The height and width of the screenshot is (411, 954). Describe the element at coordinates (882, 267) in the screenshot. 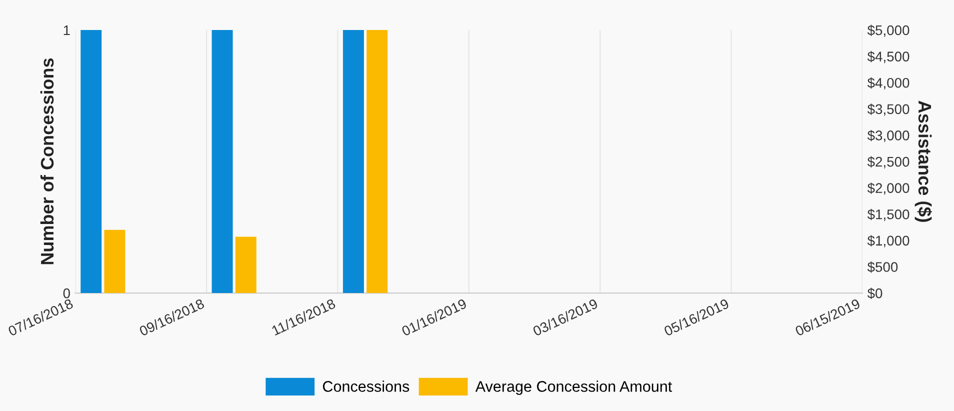

I see `y2-tick-label: $500` at that location.